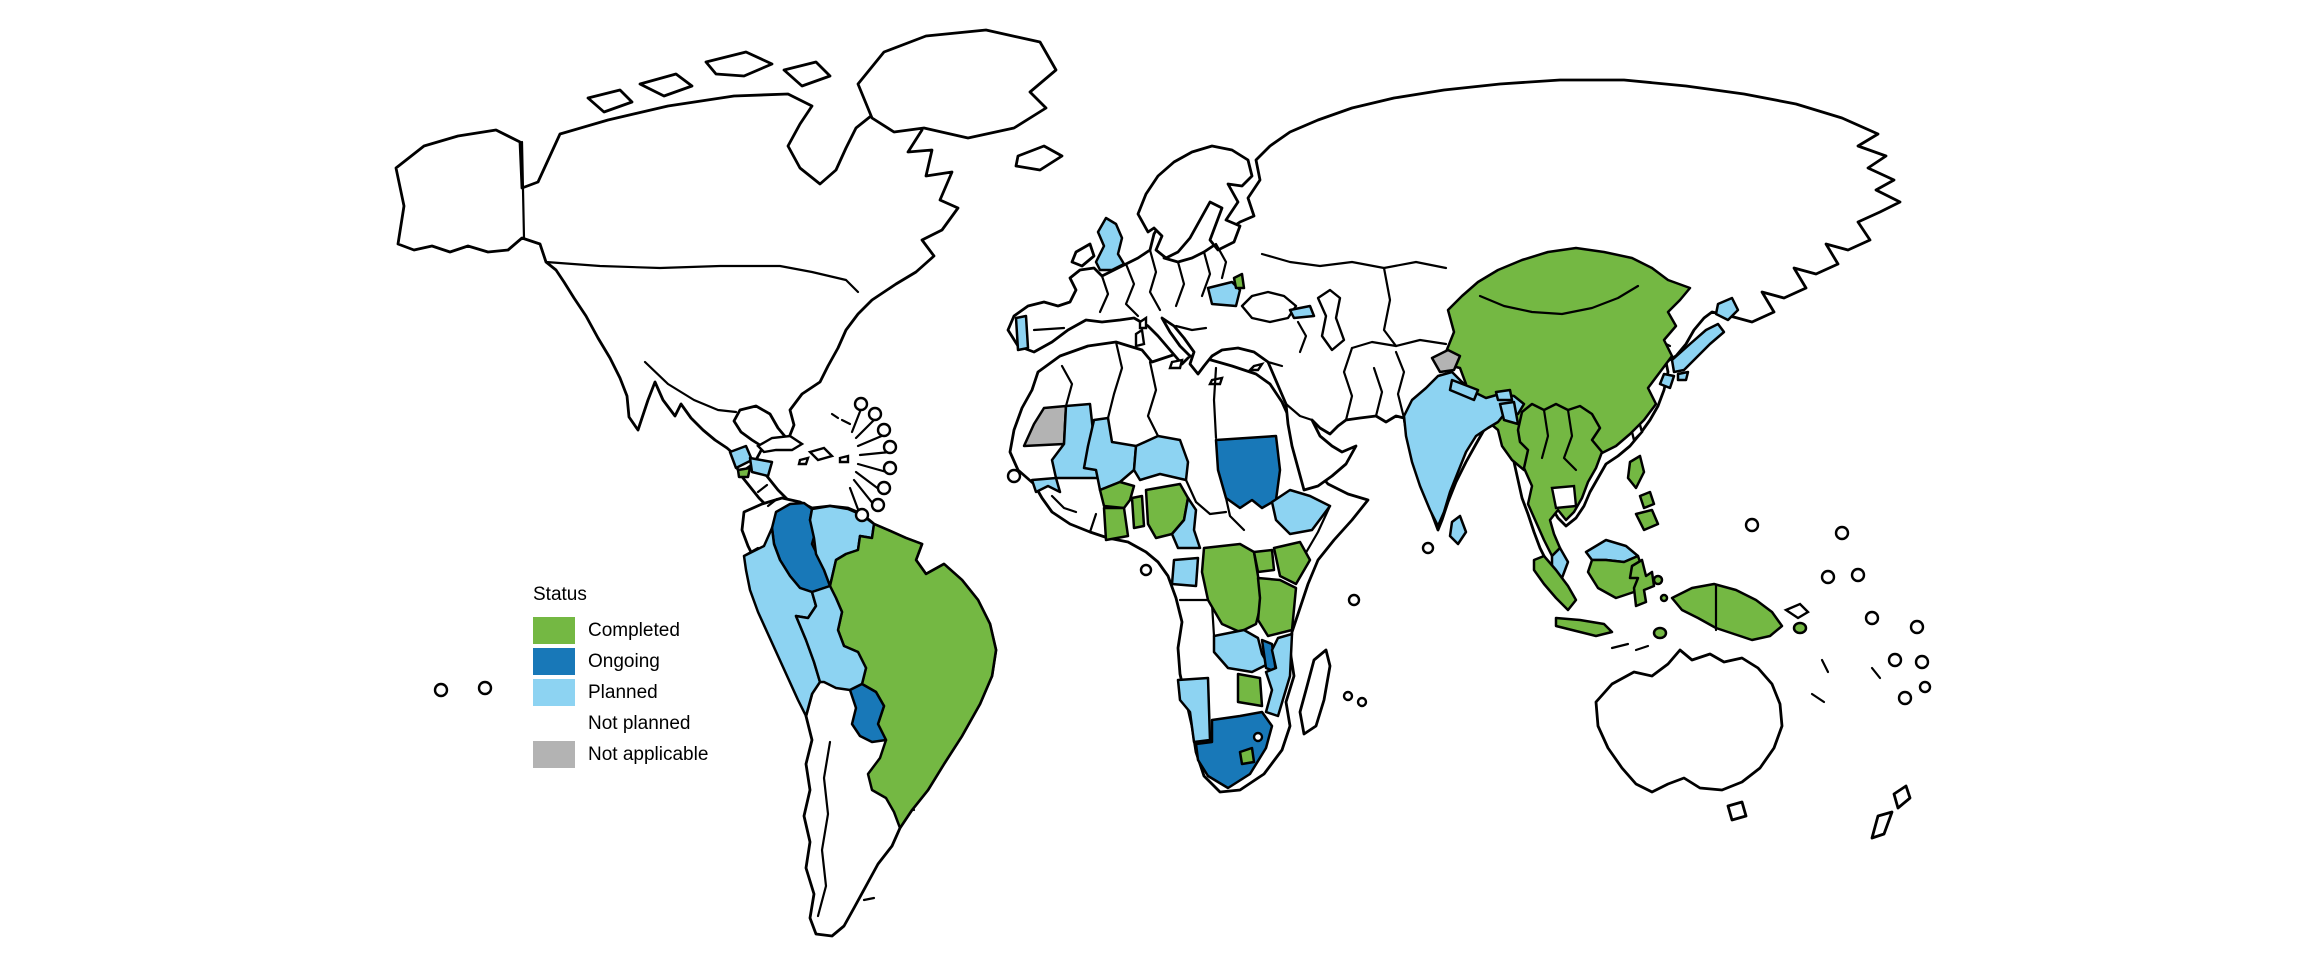 This screenshot has height=960, width=2304. Describe the element at coordinates (761, 467) in the screenshot. I see `country-honduras` at that location.